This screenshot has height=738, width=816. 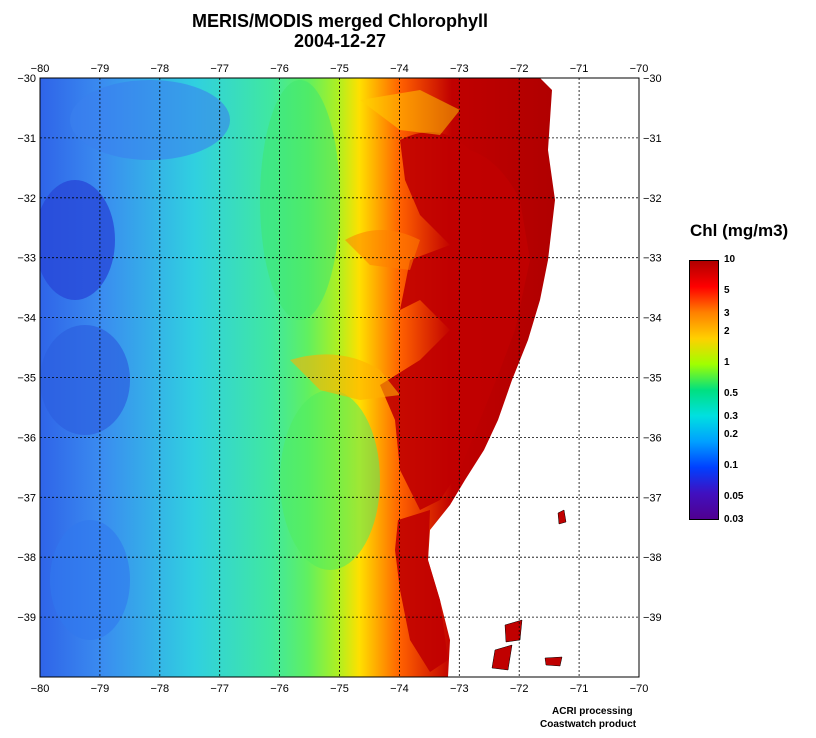 What do you see at coordinates (727, 291) in the screenshot?
I see `colorbar-tick-label: 5` at bounding box center [727, 291].